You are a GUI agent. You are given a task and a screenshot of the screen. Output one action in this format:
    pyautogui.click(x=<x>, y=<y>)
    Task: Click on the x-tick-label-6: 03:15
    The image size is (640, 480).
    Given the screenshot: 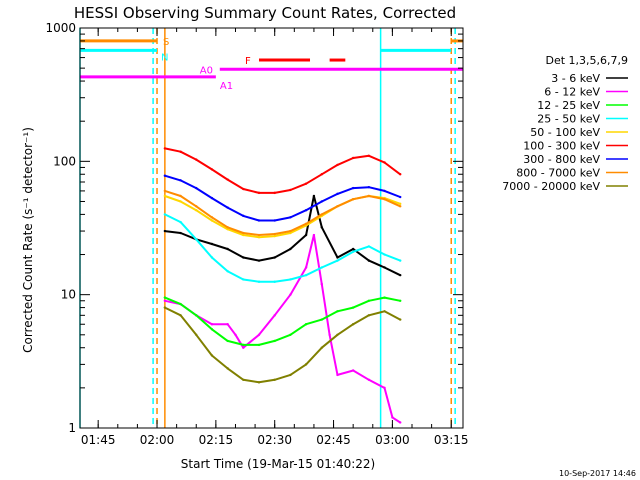 What is the action you would take?
    pyautogui.click(x=451, y=440)
    